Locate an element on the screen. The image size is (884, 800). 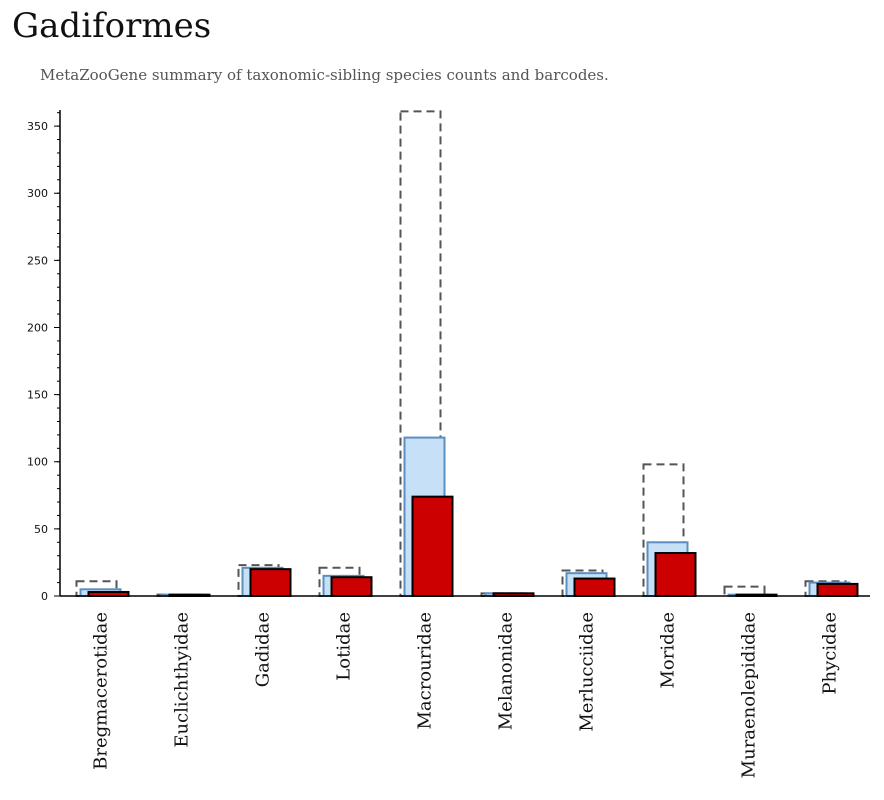
bar-red-gadidae is located at coordinates (270, 582).